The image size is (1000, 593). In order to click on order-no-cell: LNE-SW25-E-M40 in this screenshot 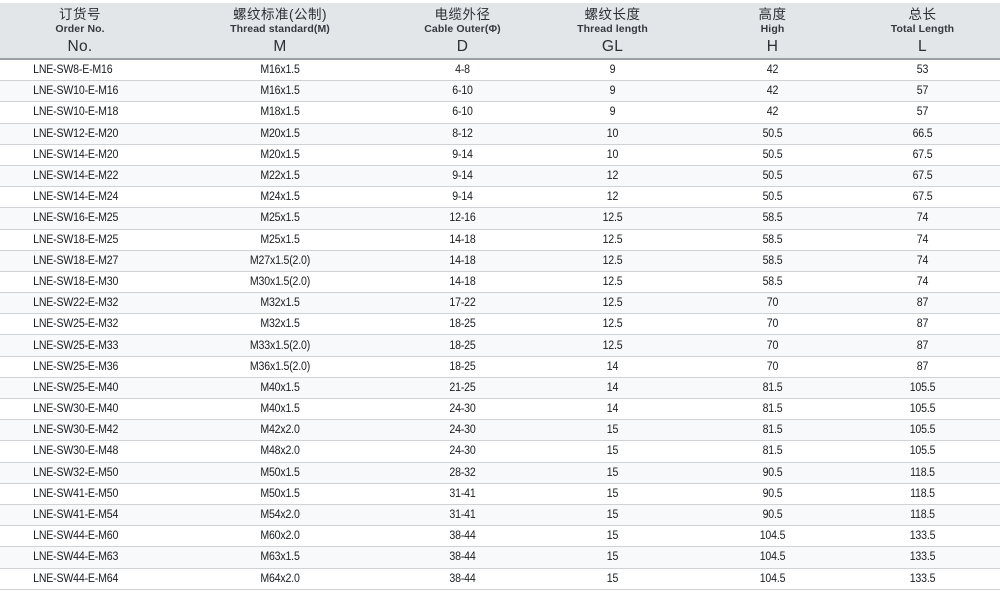, I will do `click(76, 387)`.